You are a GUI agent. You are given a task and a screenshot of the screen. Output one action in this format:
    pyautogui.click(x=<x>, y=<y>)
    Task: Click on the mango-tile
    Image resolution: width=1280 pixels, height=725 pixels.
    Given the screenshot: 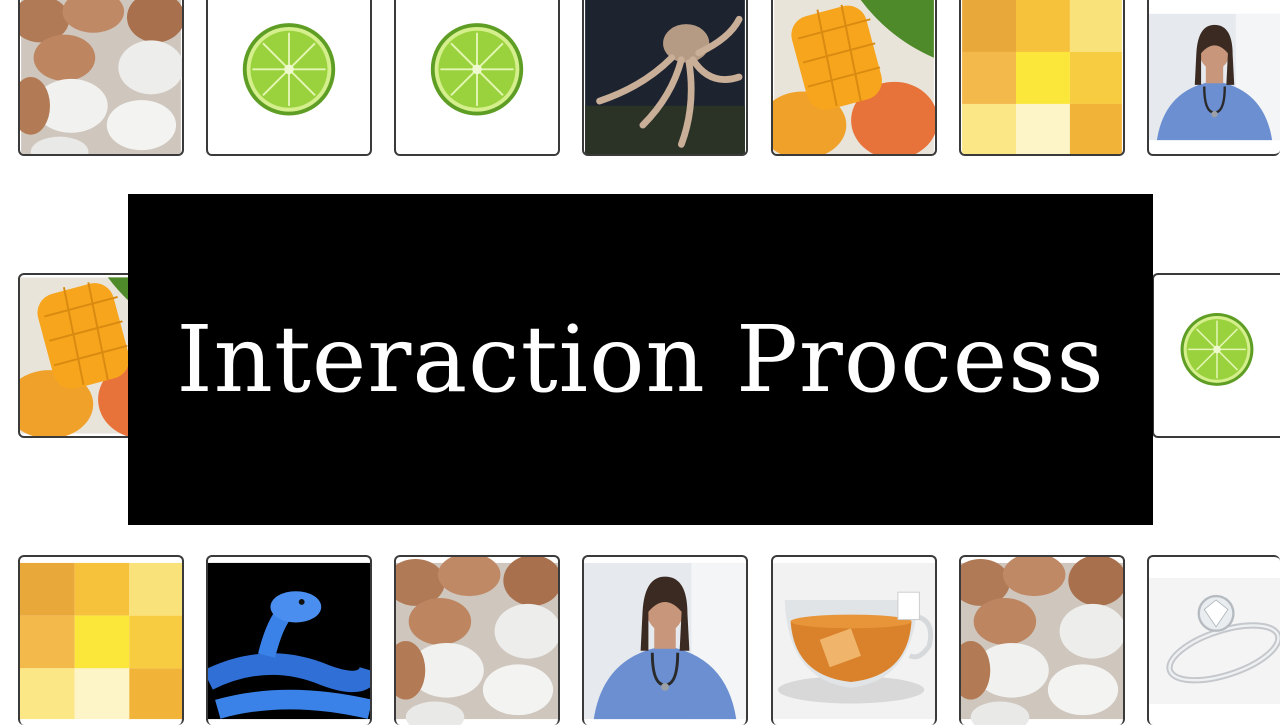 What is the action you would take?
    pyautogui.click(x=854, y=78)
    